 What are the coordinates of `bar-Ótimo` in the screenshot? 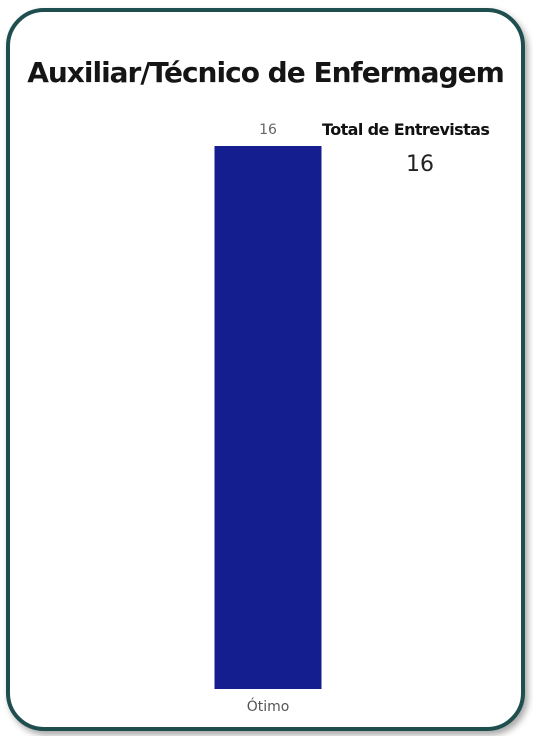 It's located at (268, 417).